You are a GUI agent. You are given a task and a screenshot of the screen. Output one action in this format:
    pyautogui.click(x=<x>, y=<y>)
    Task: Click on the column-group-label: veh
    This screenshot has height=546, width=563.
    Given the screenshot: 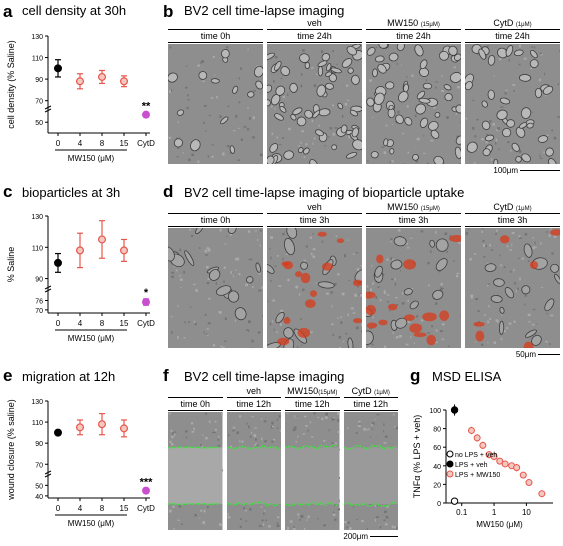 What is the action you would take?
    pyautogui.click(x=314, y=207)
    